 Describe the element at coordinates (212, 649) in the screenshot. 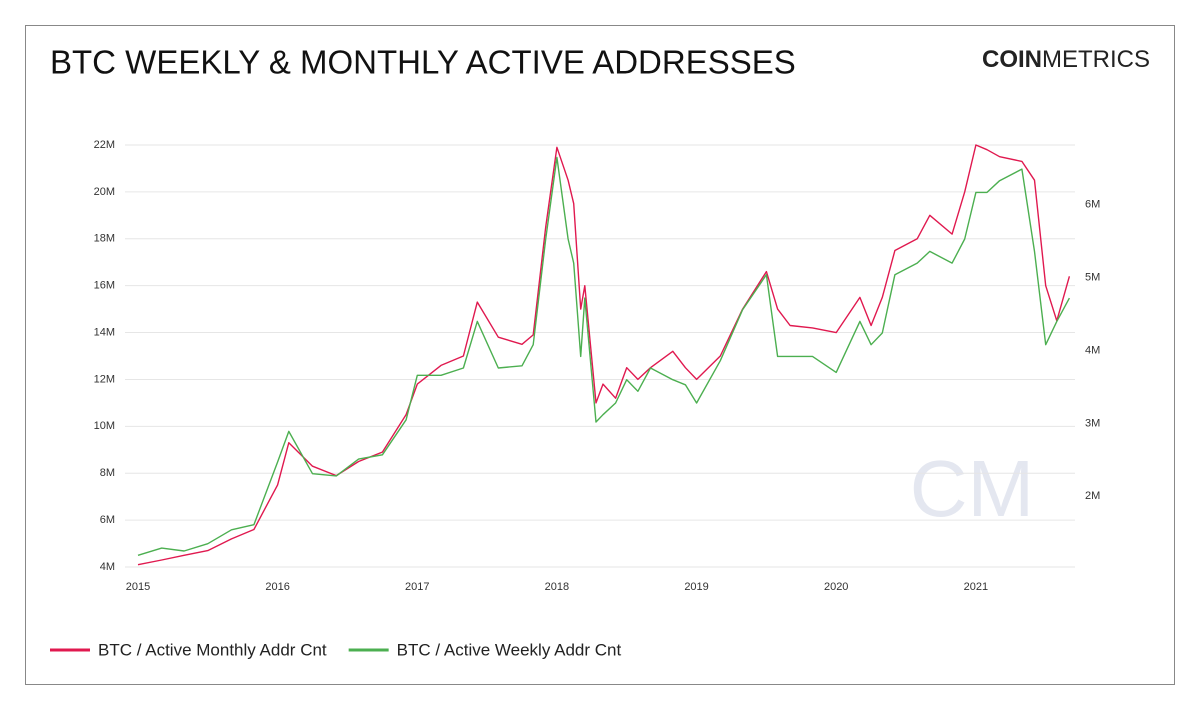

I see `legend-label: BTC / Active Monthly Addr Cnt` at that location.